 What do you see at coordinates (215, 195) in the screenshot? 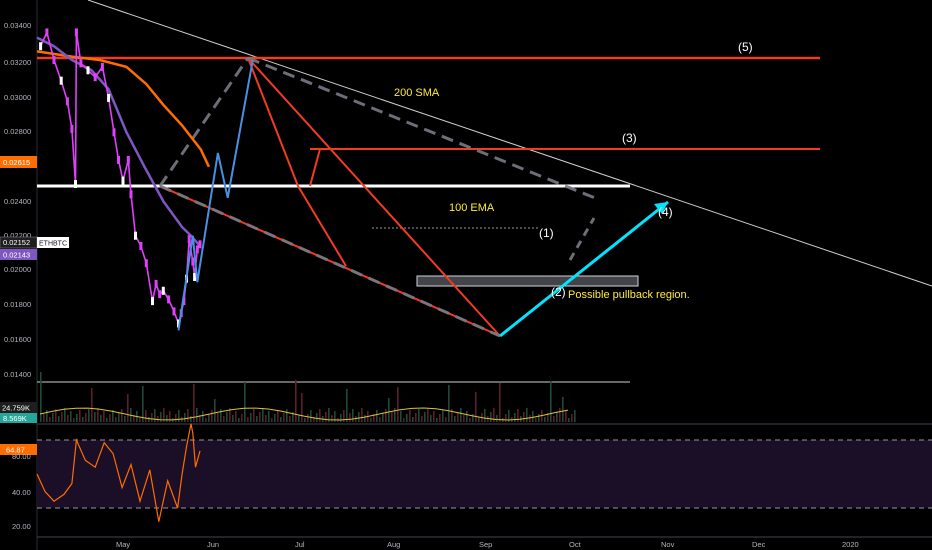
I see `projection-waves` at bounding box center [215, 195].